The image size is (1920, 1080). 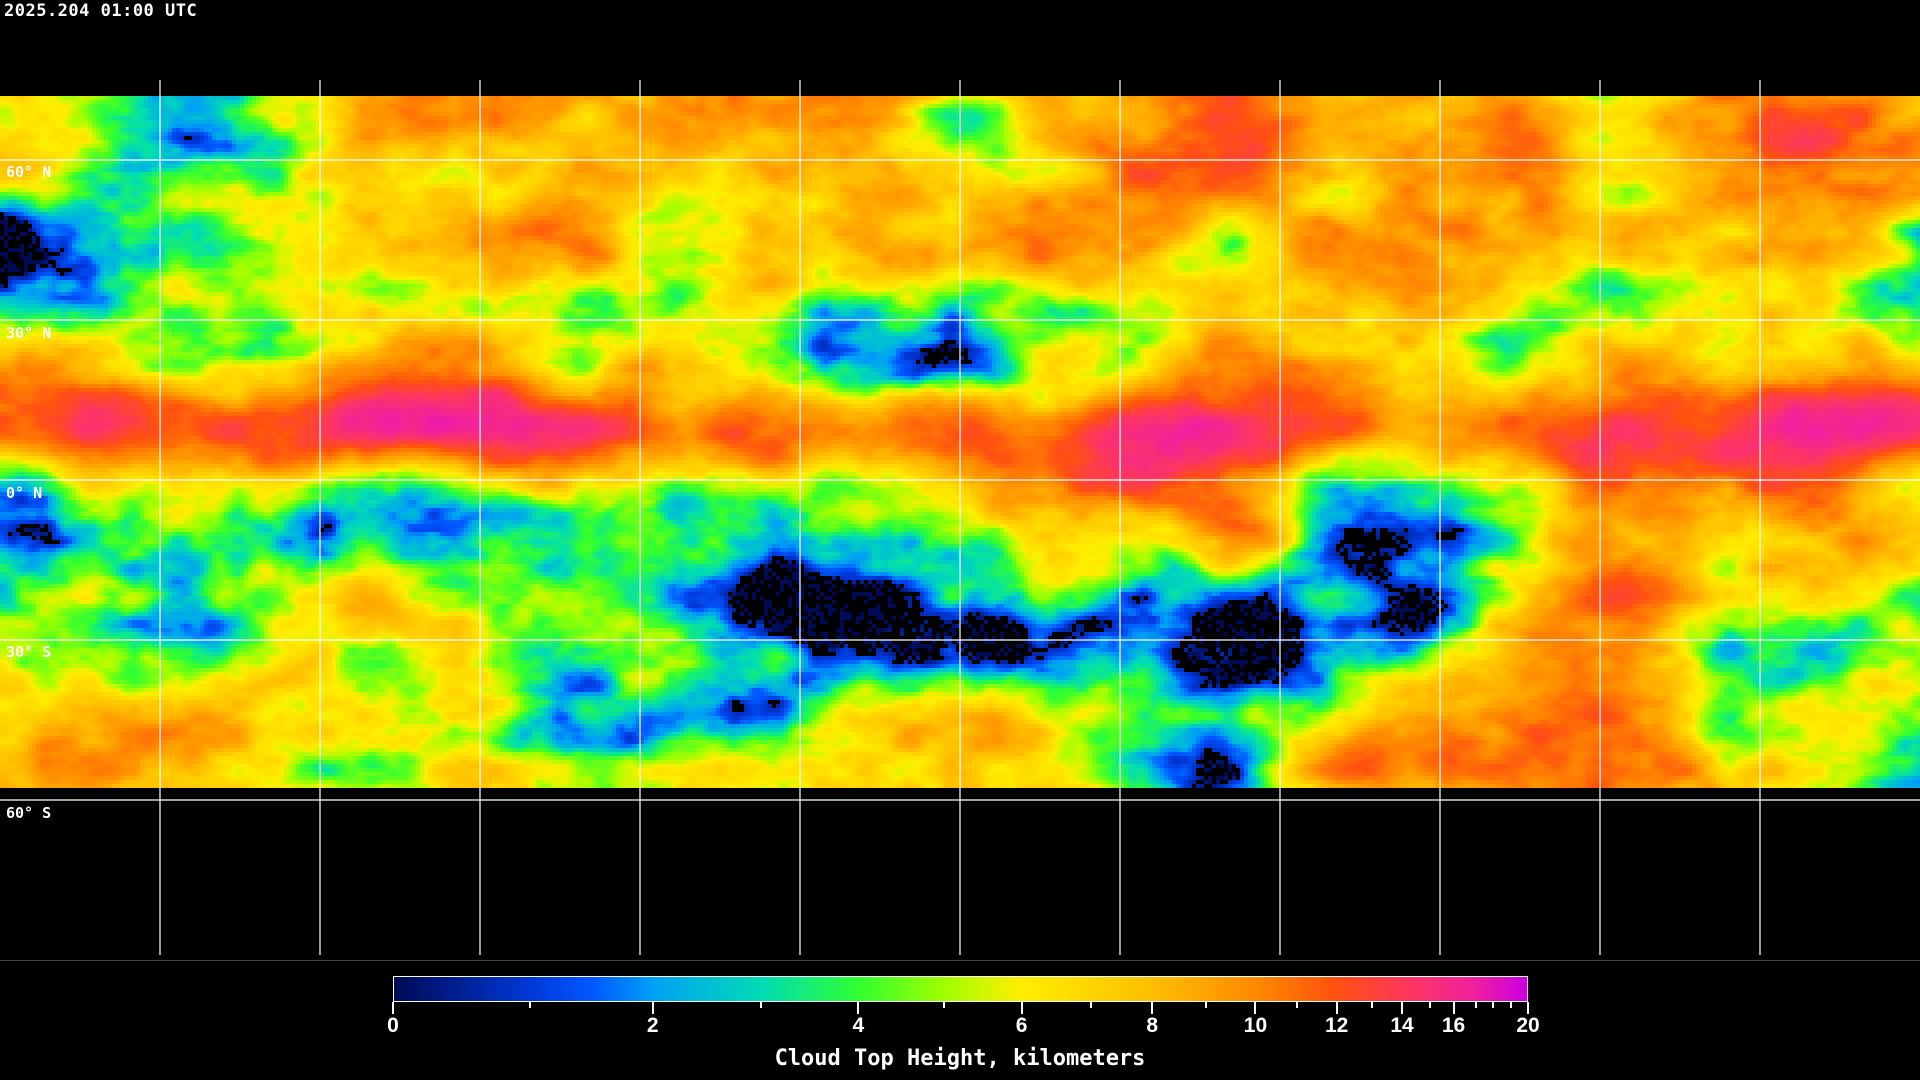 I want to click on colorbar-tick-label: 16, so click(x=1453, y=1025).